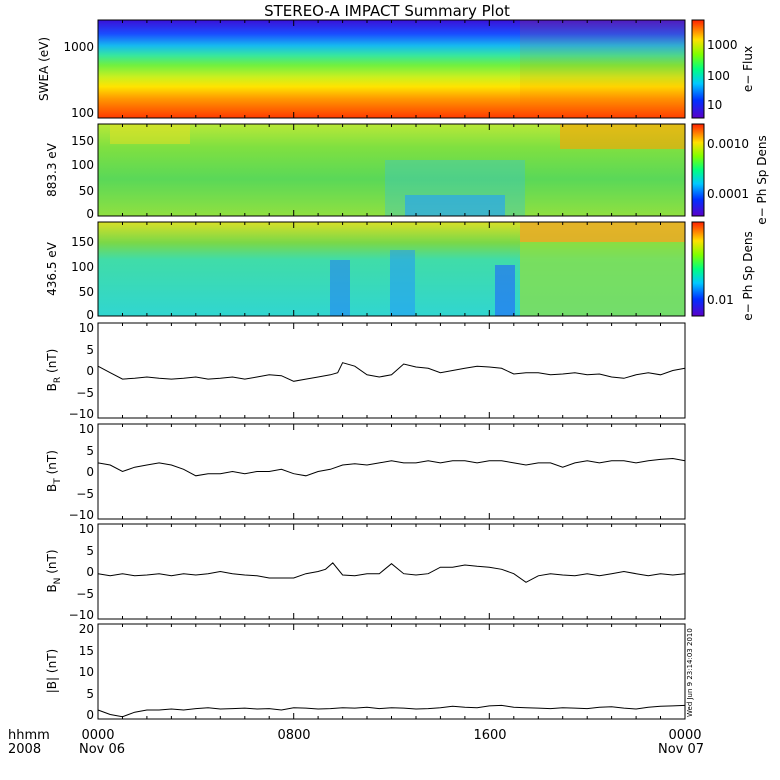  Describe the element at coordinates (82, 242) in the screenshot. I see `ytick-436-150: 150` at that location.